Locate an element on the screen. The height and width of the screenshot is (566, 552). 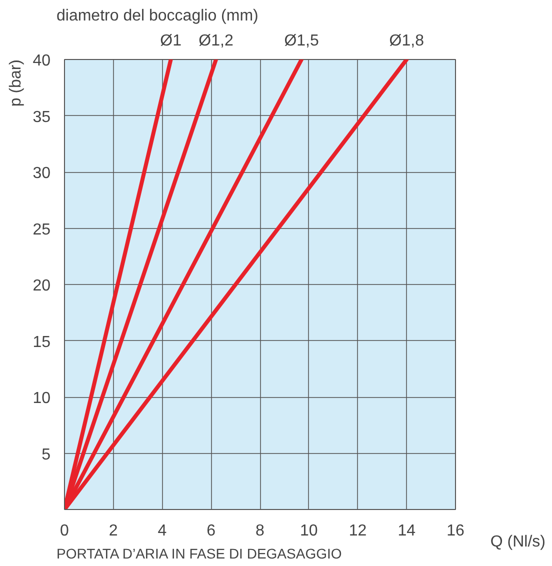
x-tick-label: 8 is located at coordinates (260, 531).